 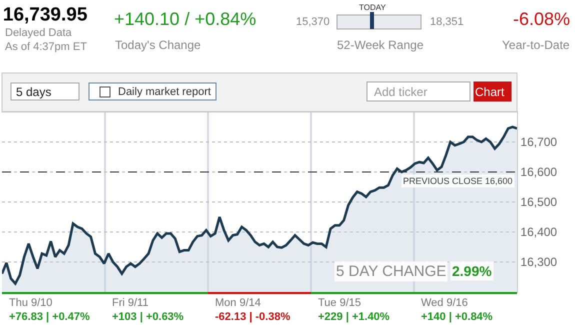 I want to click on annotation: 2.99%, so click(x=472, y=271).